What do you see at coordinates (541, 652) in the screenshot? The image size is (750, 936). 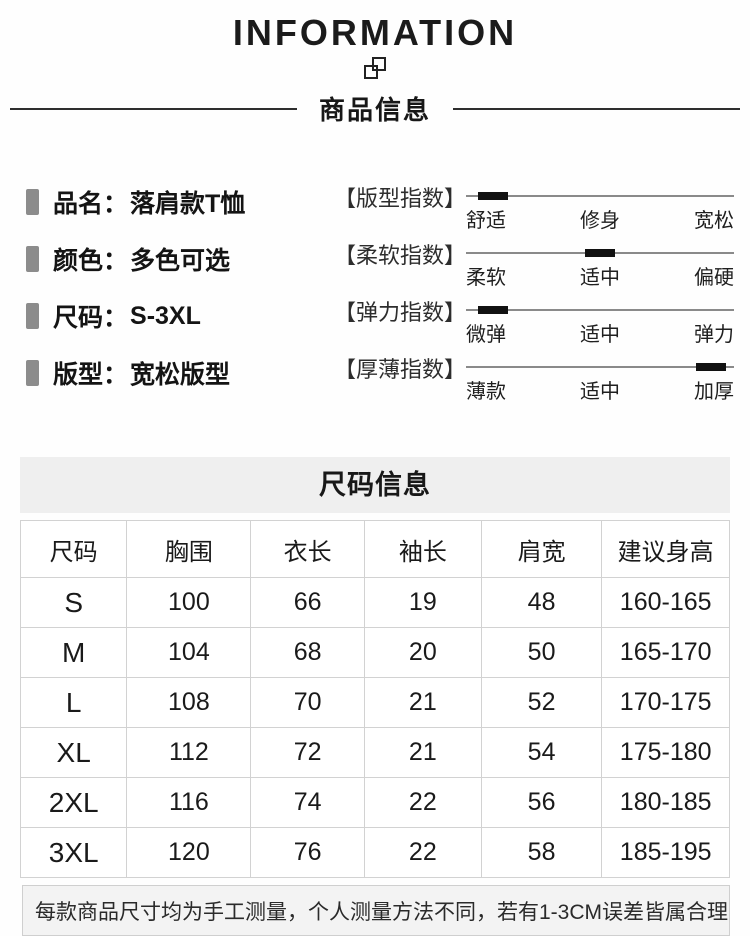 I see `cell-shoulder: 50` at bounding box center [541, 652].